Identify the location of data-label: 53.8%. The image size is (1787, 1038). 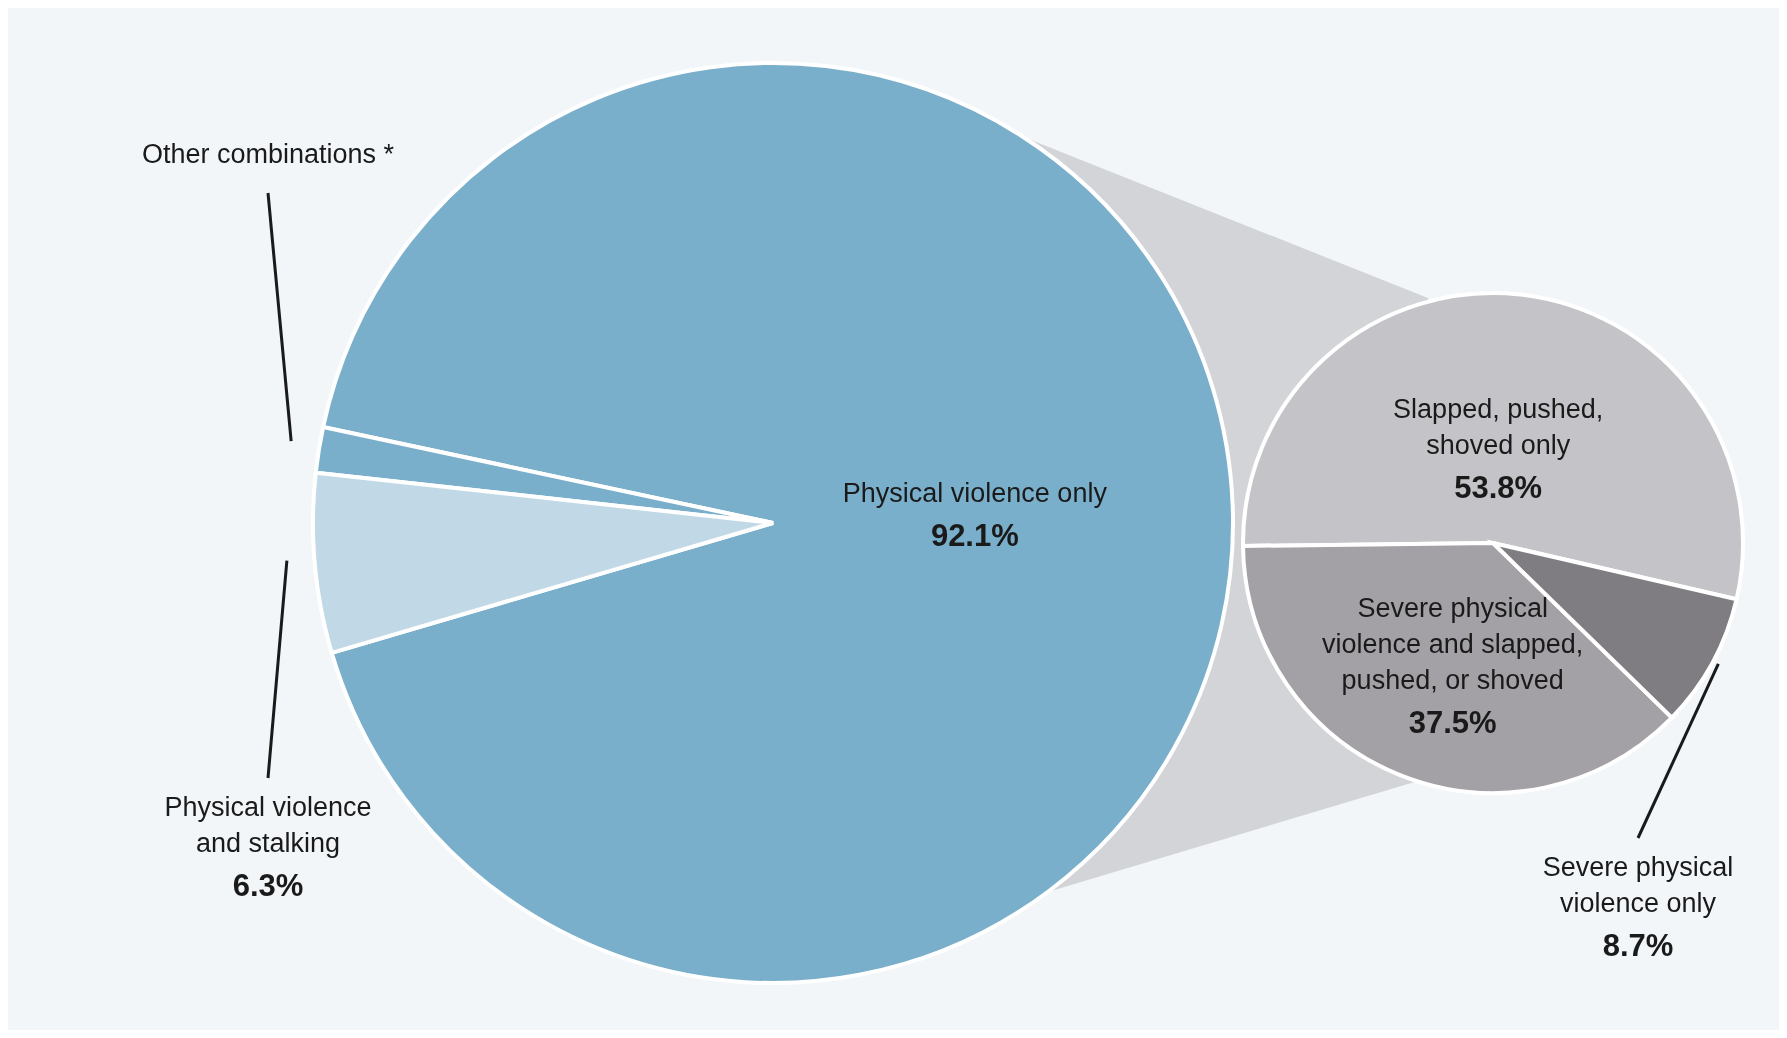
(1498, 487).